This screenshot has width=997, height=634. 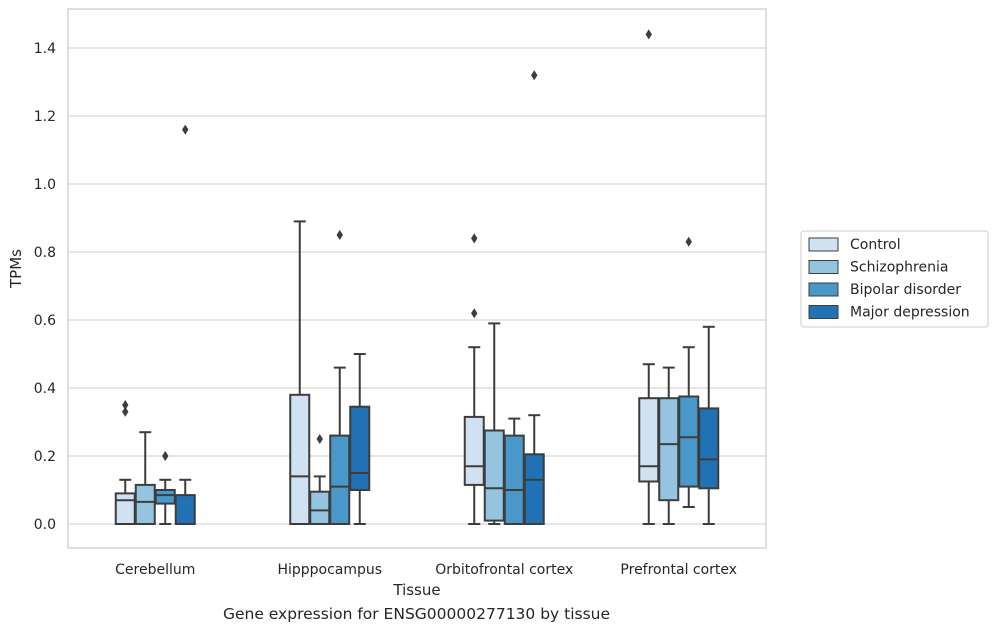 I want to click on x-tick-label: Hipppocampus, so click(x=329, y=570).